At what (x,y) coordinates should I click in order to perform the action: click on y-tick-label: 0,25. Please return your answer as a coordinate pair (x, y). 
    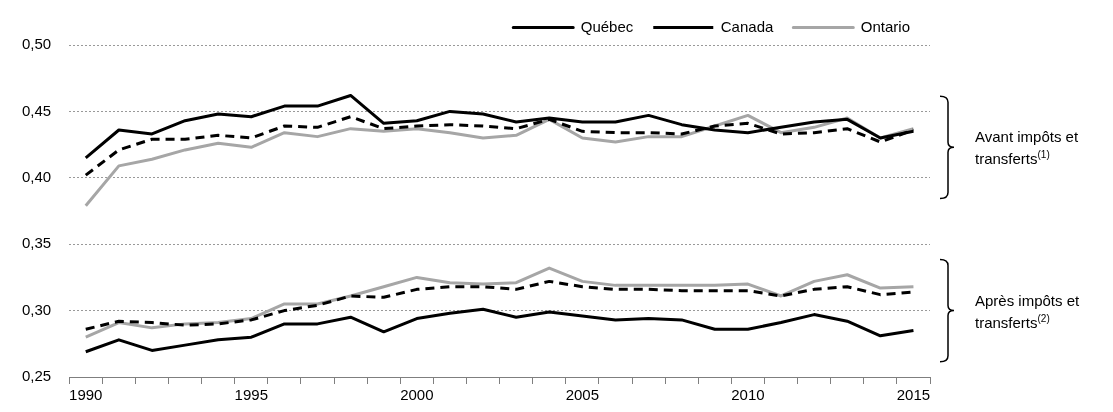
    Looking at the image, I should click on (36, 376).